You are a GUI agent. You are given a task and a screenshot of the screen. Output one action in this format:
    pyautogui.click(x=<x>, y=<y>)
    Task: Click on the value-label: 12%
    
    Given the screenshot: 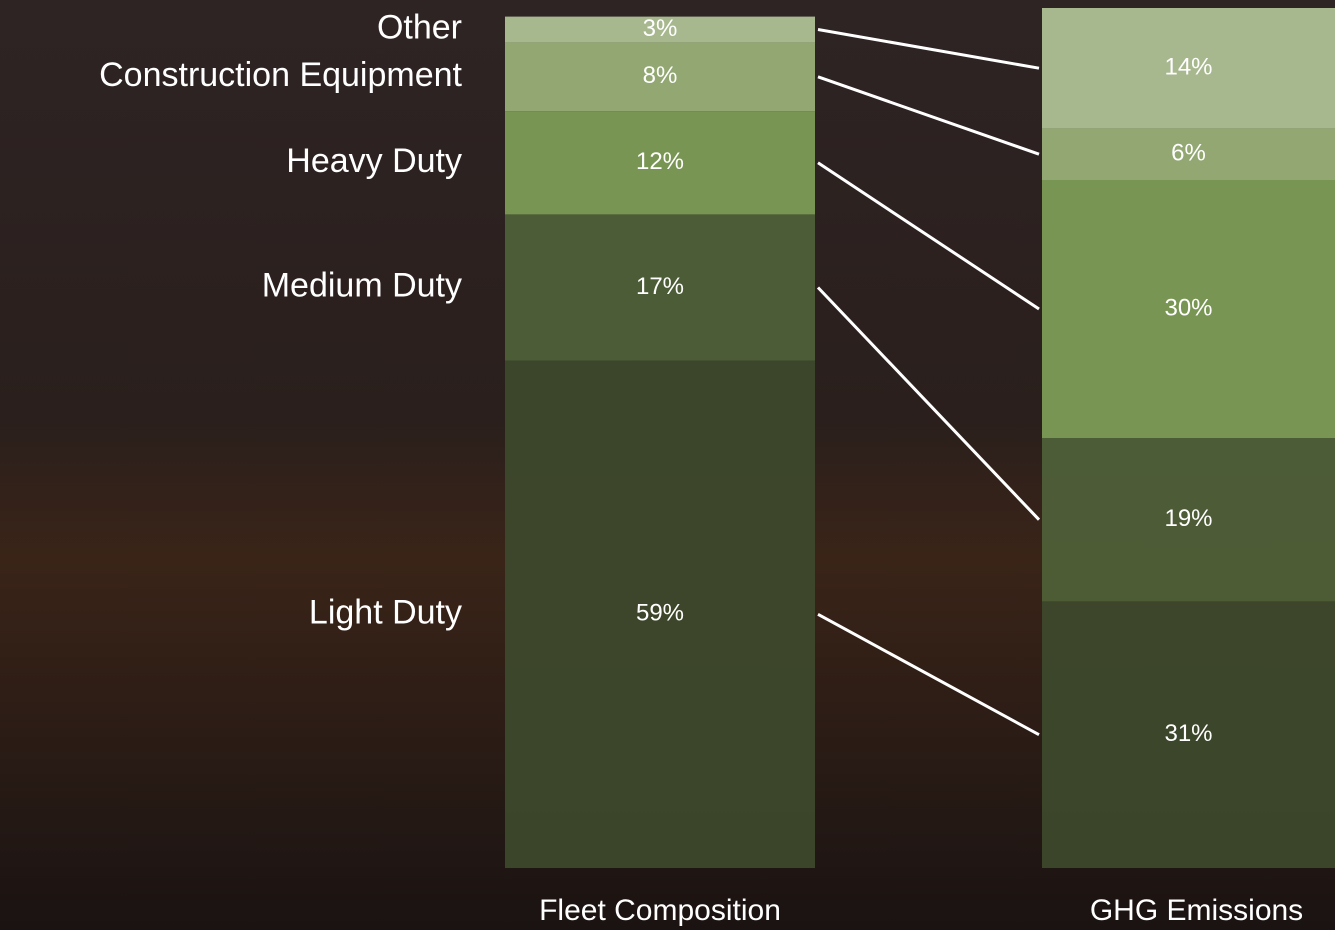 What is the action you would take?
    pyautogui.click(x=660, y=161)
    